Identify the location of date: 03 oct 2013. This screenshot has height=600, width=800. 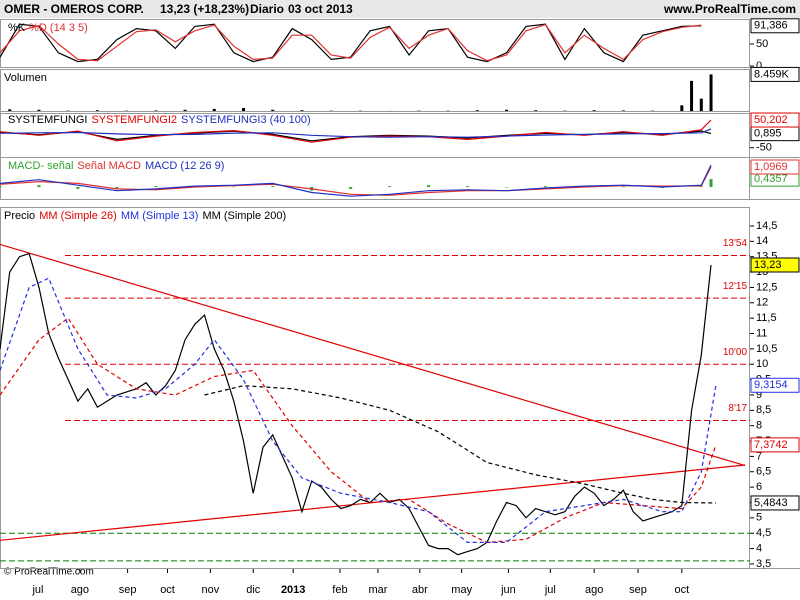
(320, 9).